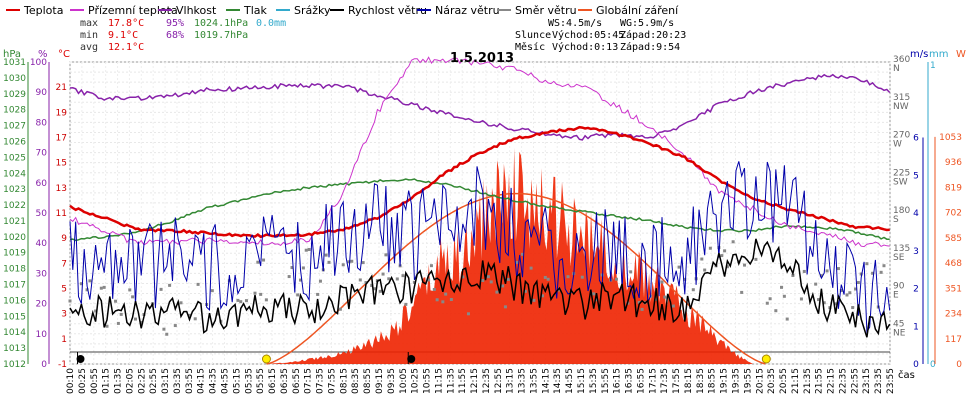 This screenshot has width=966, height=400. What do you see at coordinates (897, 145) in the screenshot?
I see `dir-cardinal-label: W` at bounding box center [897, 145].